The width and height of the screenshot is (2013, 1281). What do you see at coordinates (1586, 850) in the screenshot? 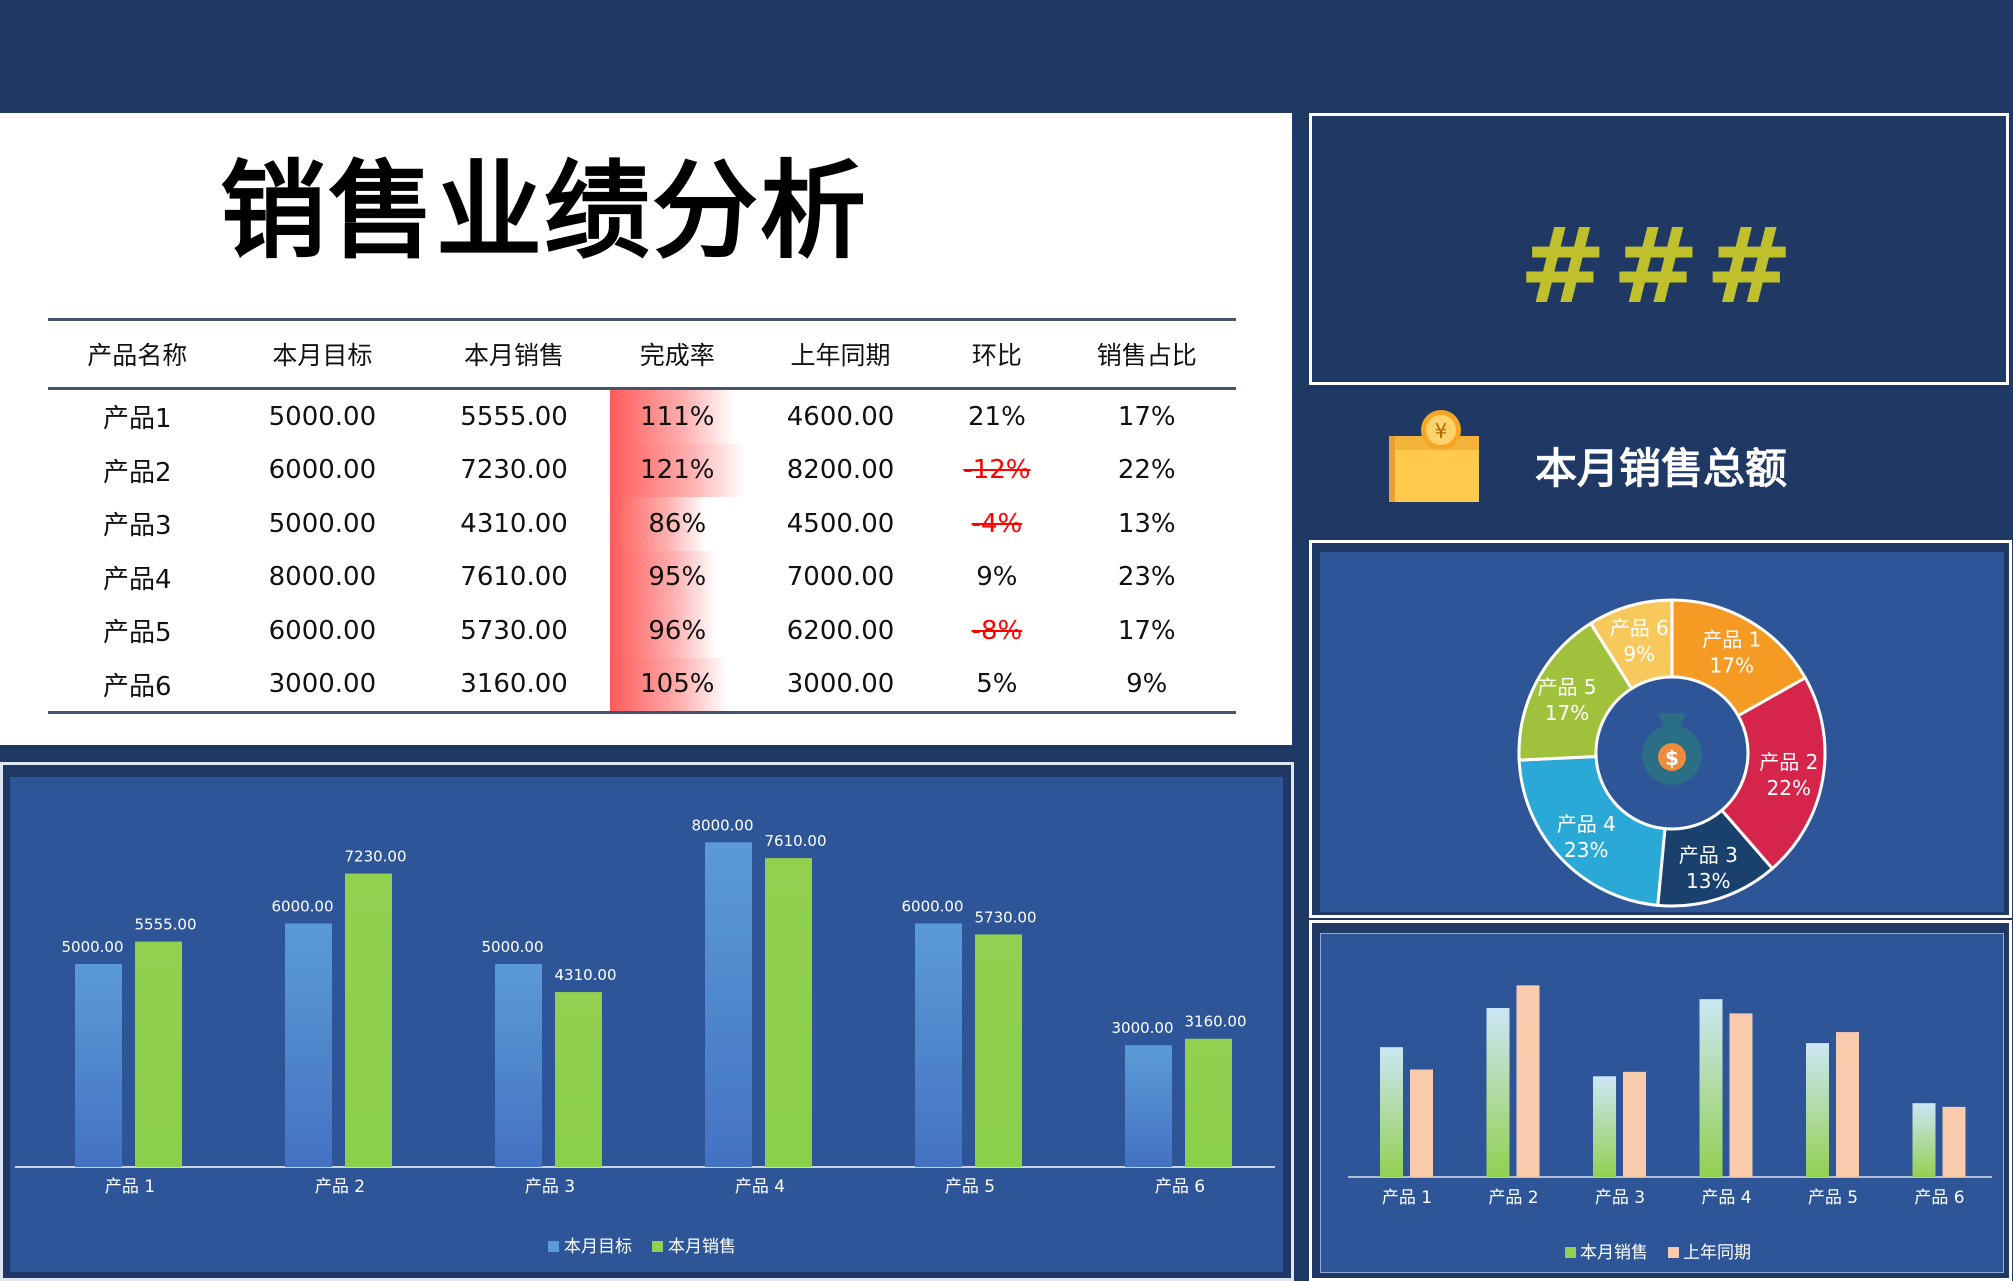
I see `slice-value: 23%` at bounding box center [1586, 850].